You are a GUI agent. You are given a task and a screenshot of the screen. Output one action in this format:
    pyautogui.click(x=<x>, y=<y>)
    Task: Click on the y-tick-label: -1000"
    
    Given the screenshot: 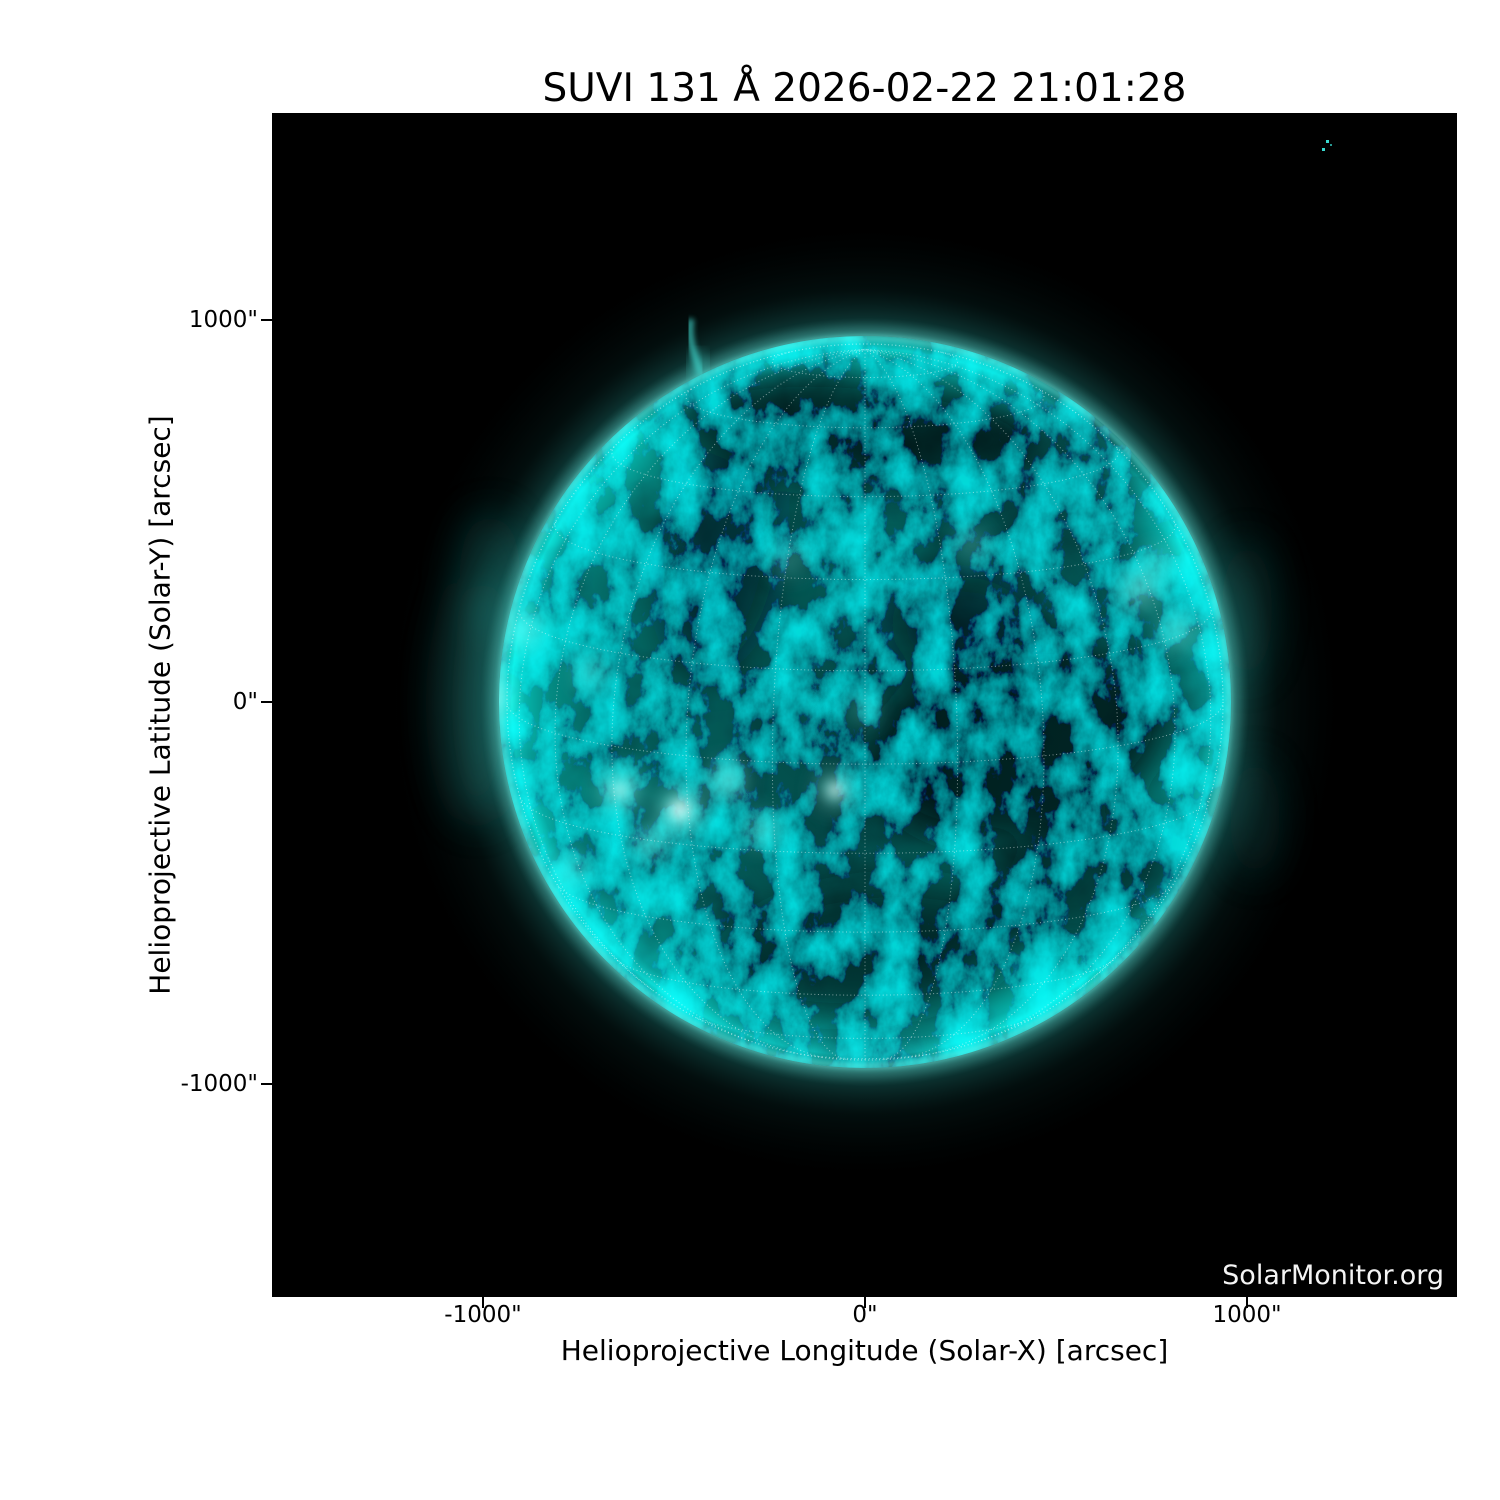 What is the action you would take?
    pyautogui.click(x=219, y=1084)
    